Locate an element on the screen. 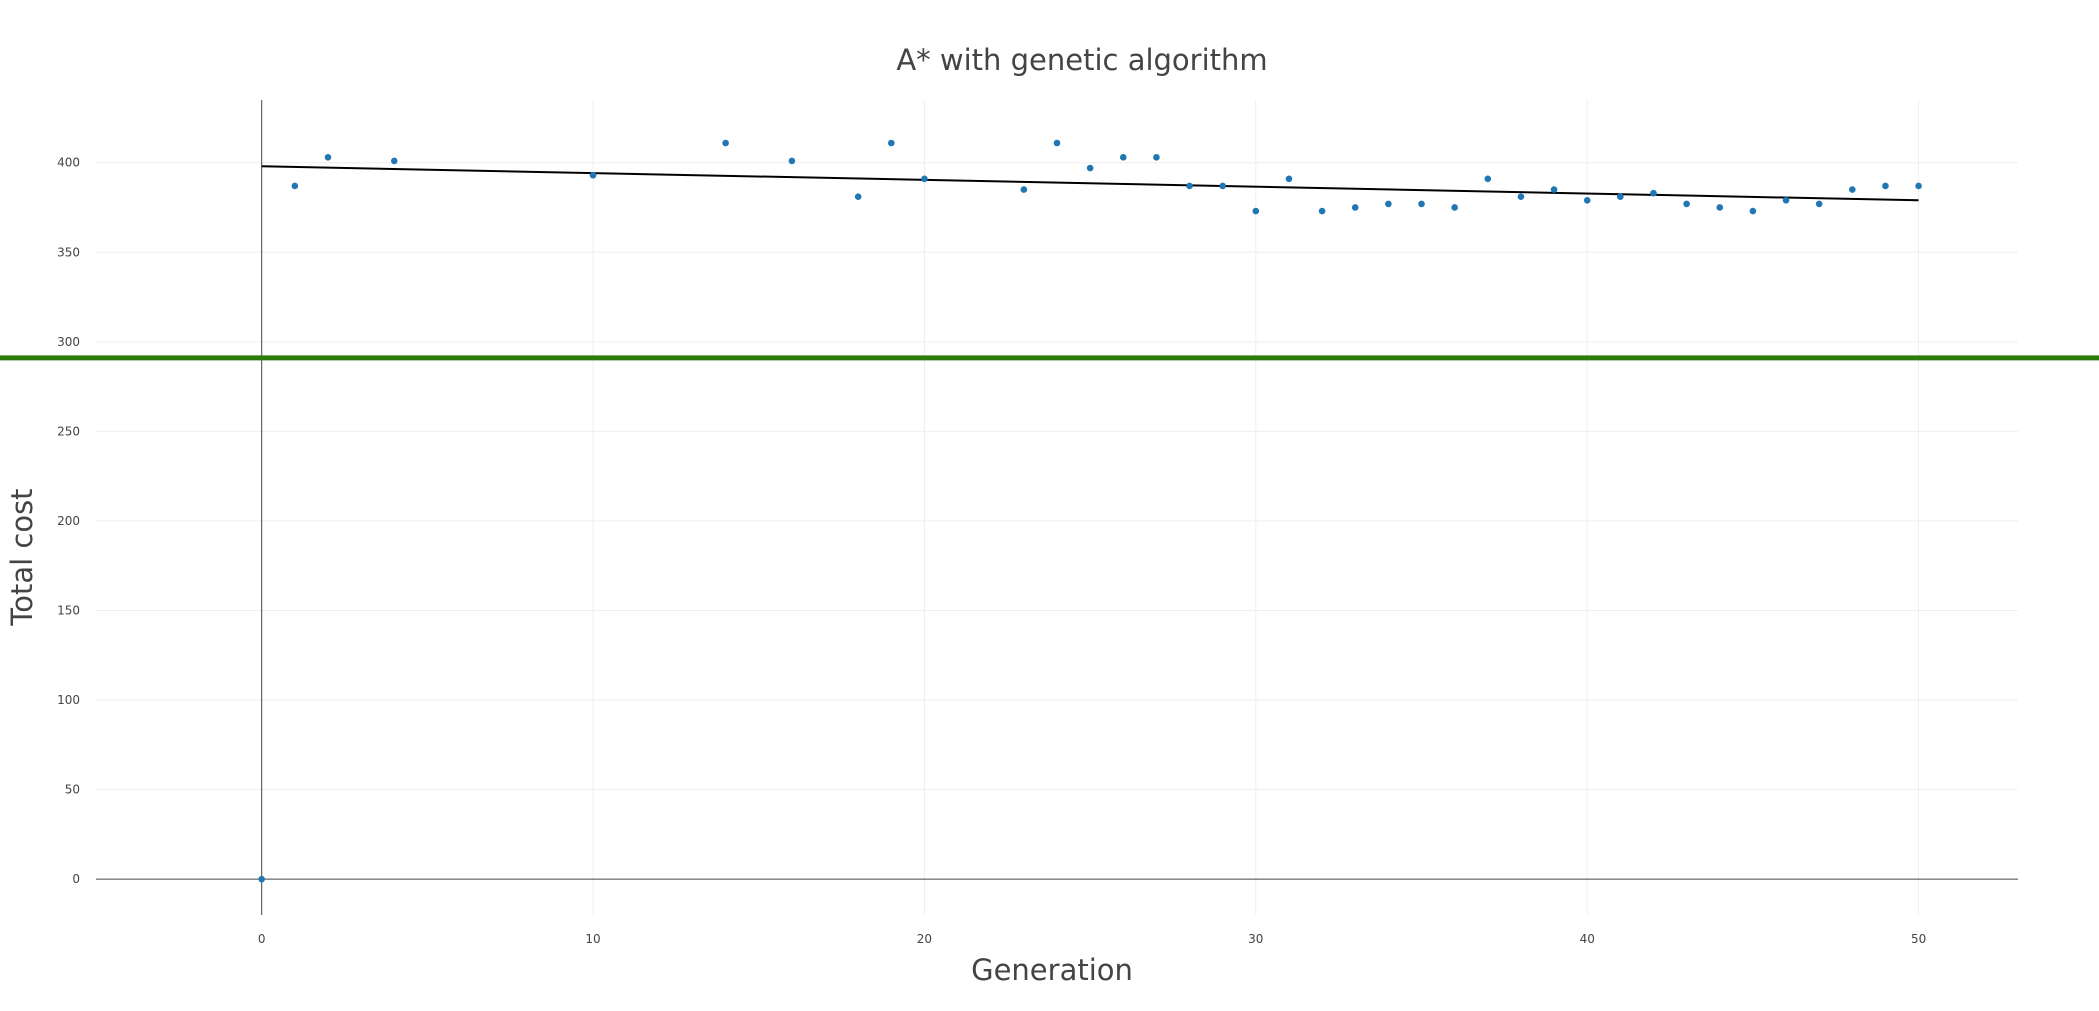 The height and width of the screenshot is (1011, 2099). x-tick-label: 20 is located at coordinates (924, 939).